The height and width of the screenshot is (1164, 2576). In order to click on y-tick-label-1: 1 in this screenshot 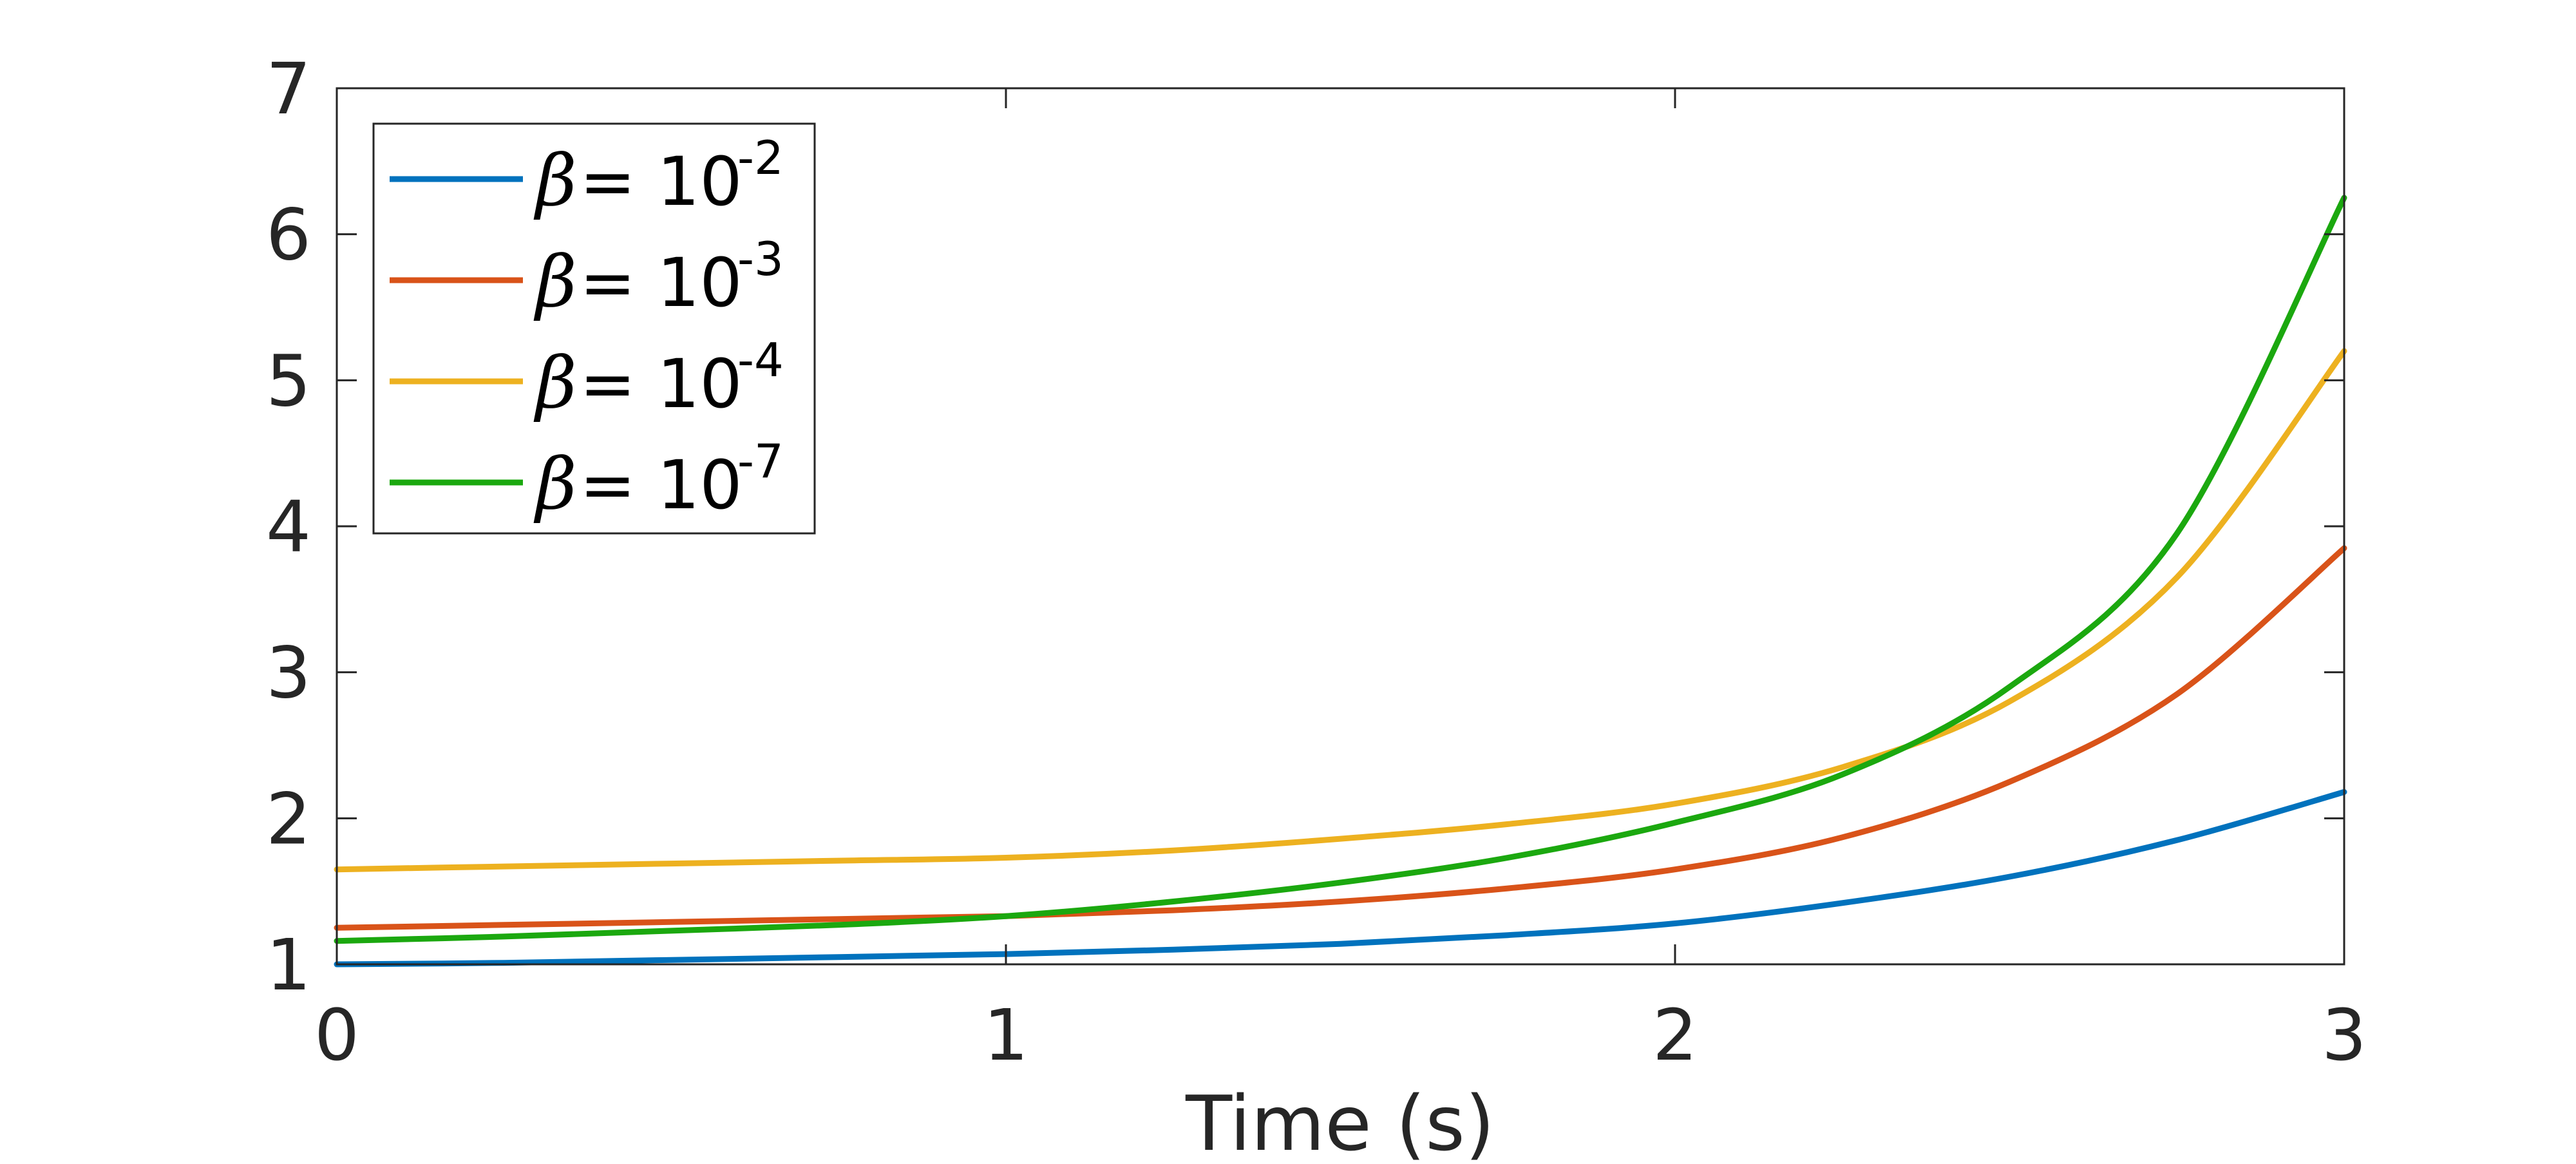, I will do `click(288, 965)`.